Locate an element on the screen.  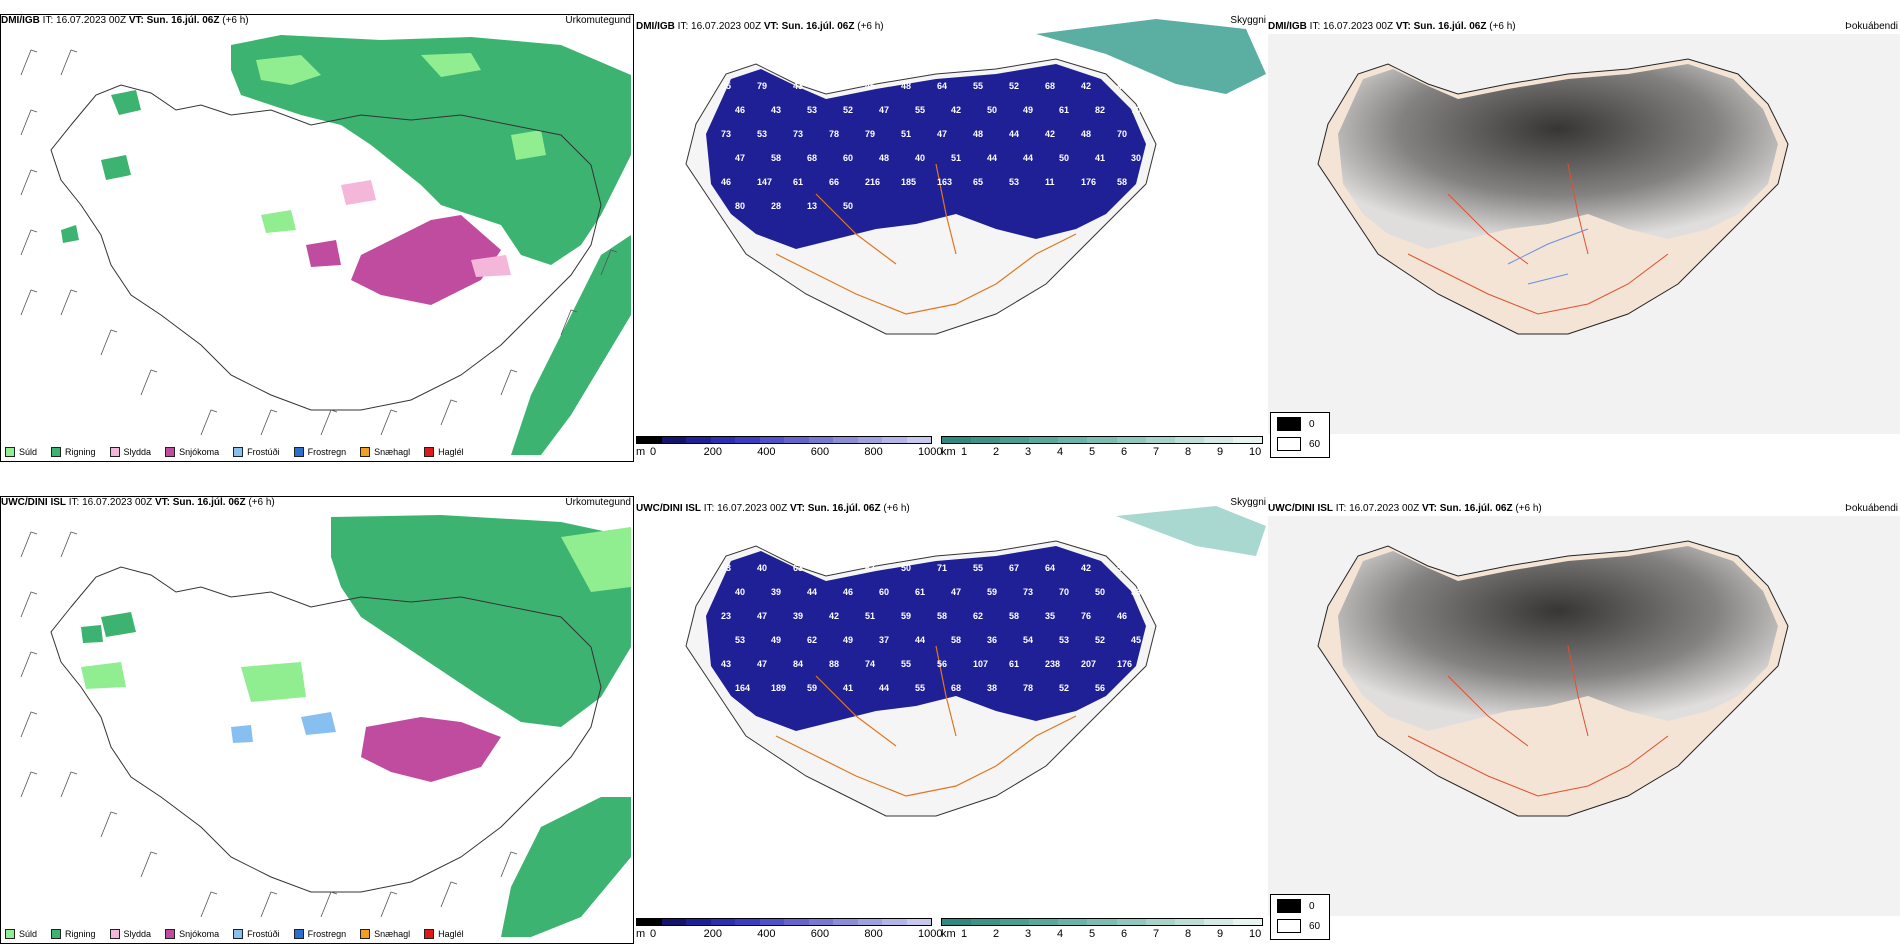
iceland-coastline is located at coordinates (326, 729).